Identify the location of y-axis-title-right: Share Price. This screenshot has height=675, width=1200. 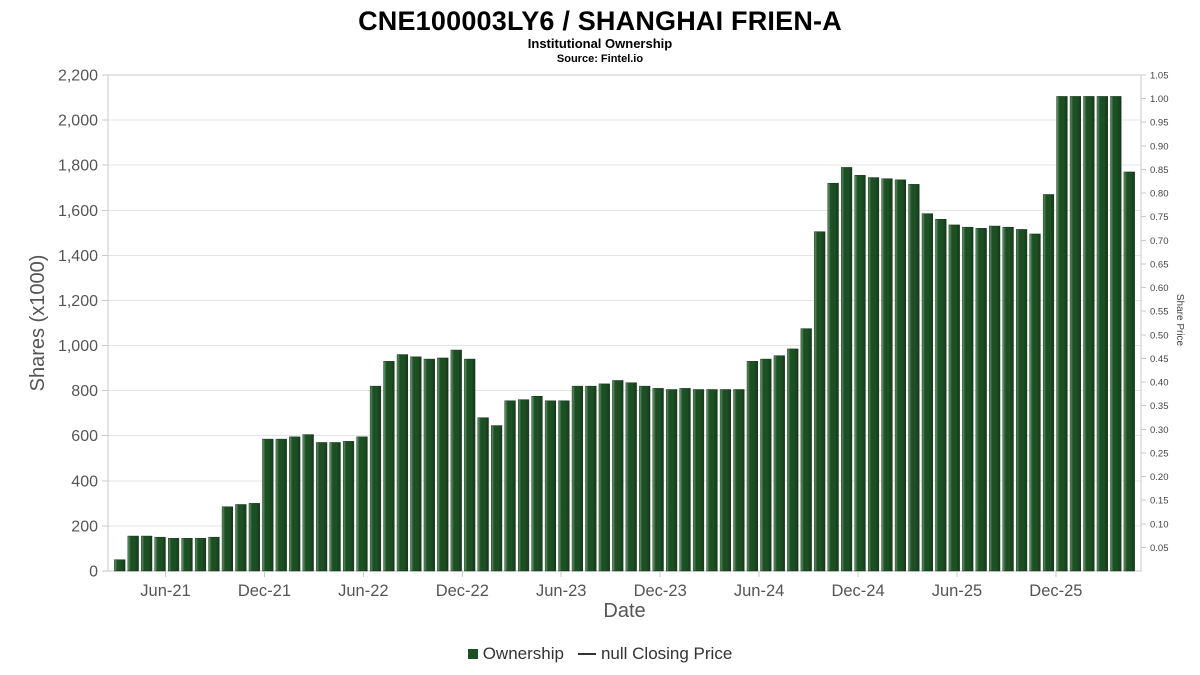
(1179, 320).